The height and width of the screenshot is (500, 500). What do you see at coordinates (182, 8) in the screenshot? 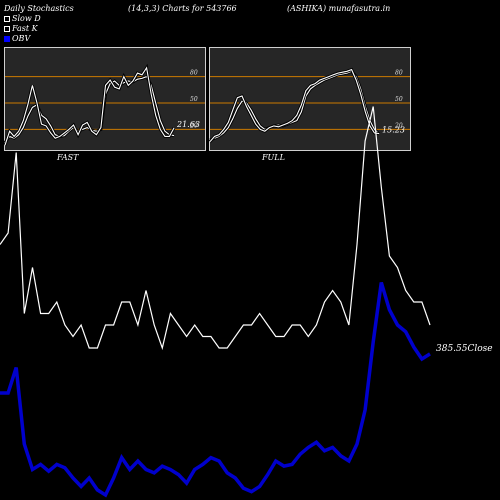
I see `chart-params: (14,3,3) Charts for 543766` at bounding box center [182, 8].